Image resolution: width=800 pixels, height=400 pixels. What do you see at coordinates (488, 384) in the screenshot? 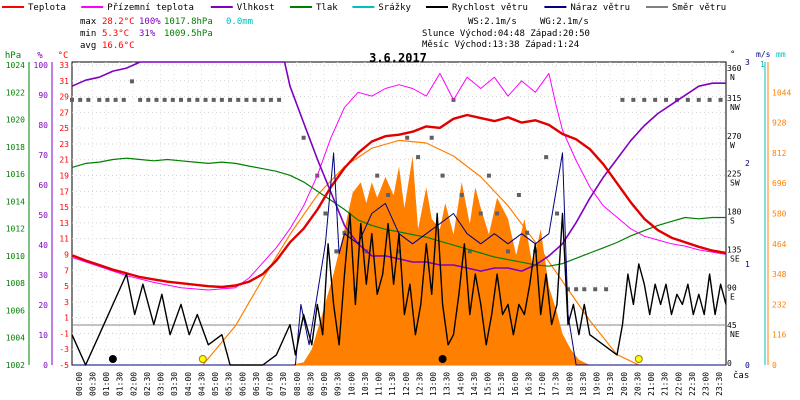
I see `axis-x-tick: 15:00` at bounding box center [488, 384].